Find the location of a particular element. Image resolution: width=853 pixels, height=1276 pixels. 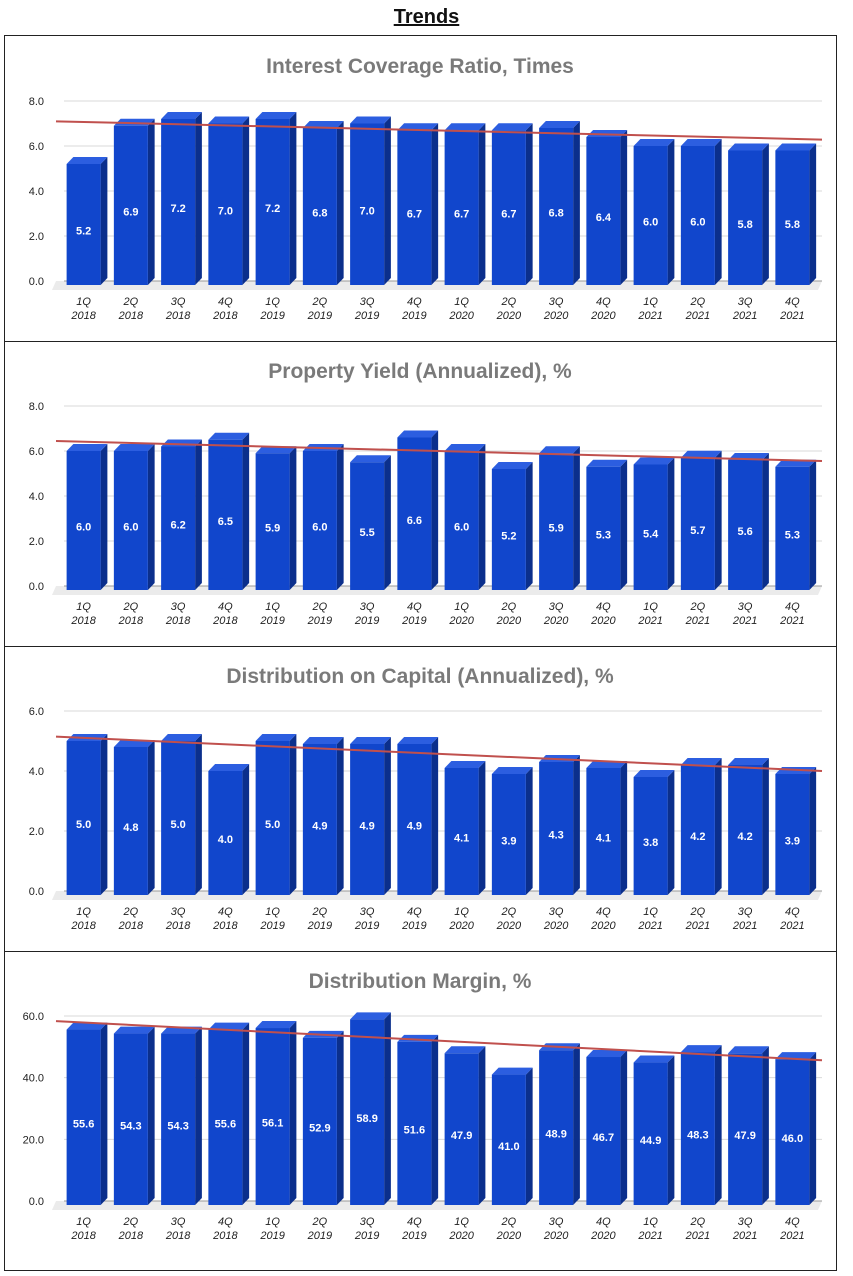

data-label: 5.6 is located at coordinates (744, 532).